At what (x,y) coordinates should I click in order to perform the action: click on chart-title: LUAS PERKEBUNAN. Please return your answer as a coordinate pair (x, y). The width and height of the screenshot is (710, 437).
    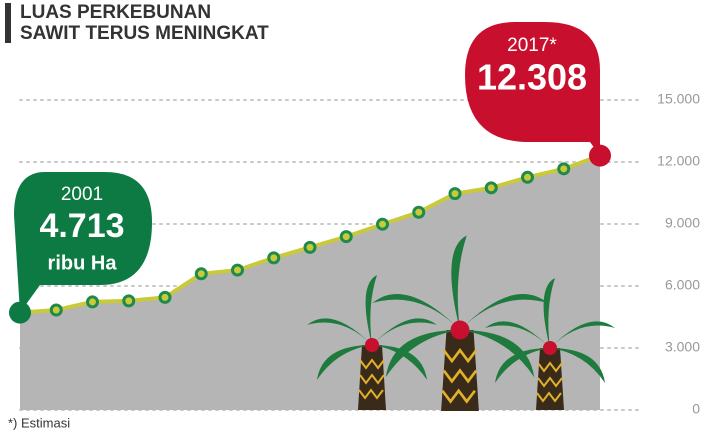
    Looking at the image, I should click on (115, 12).